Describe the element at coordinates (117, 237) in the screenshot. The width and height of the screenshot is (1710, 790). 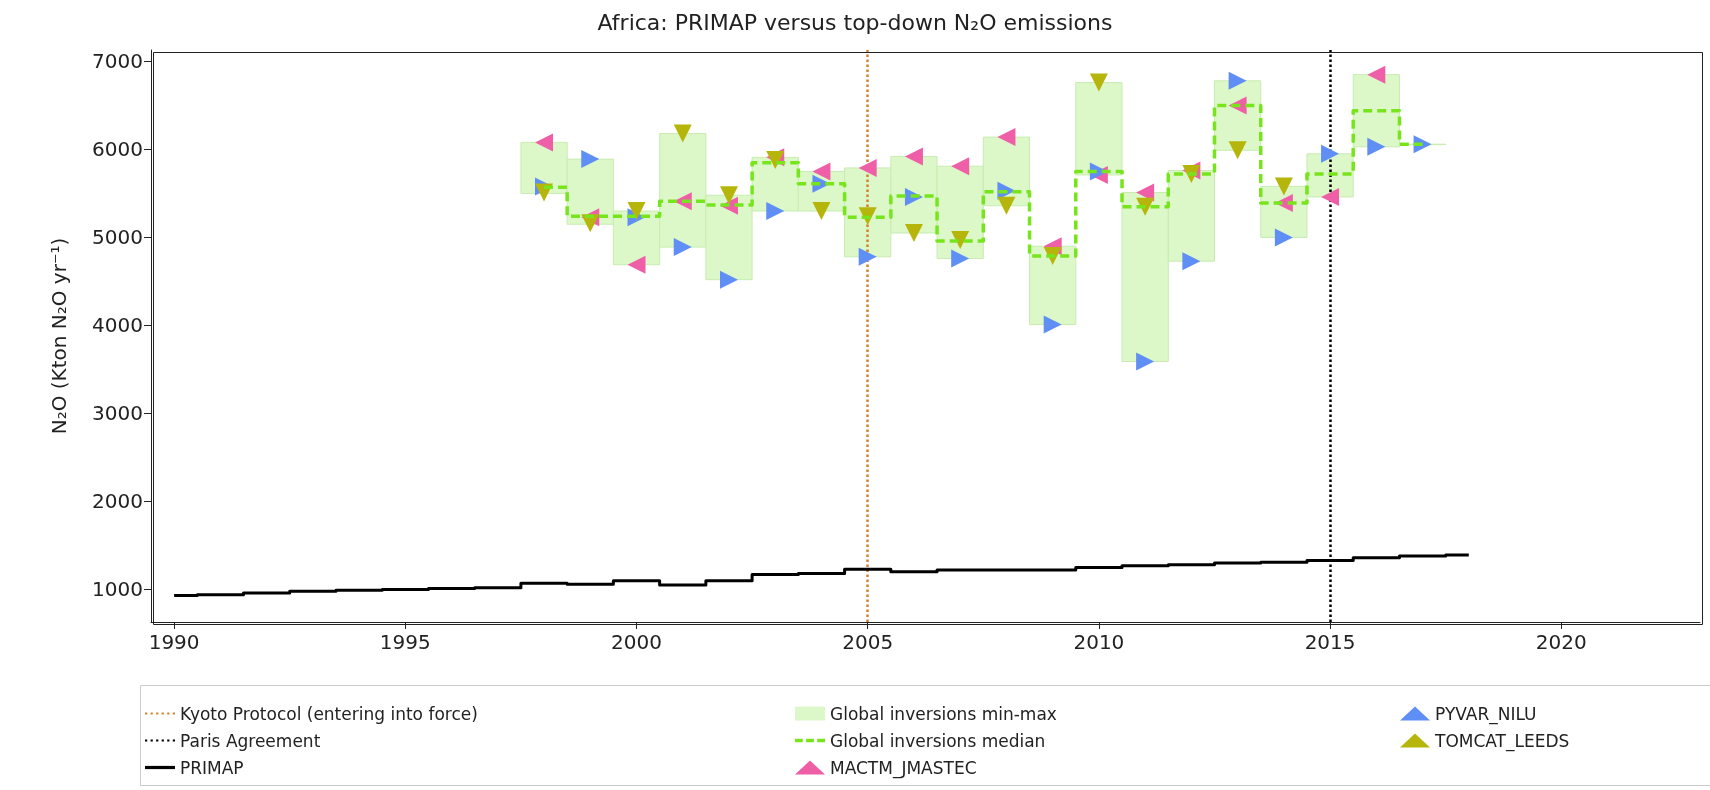
I see `y-tick-label: 5000` at that location.